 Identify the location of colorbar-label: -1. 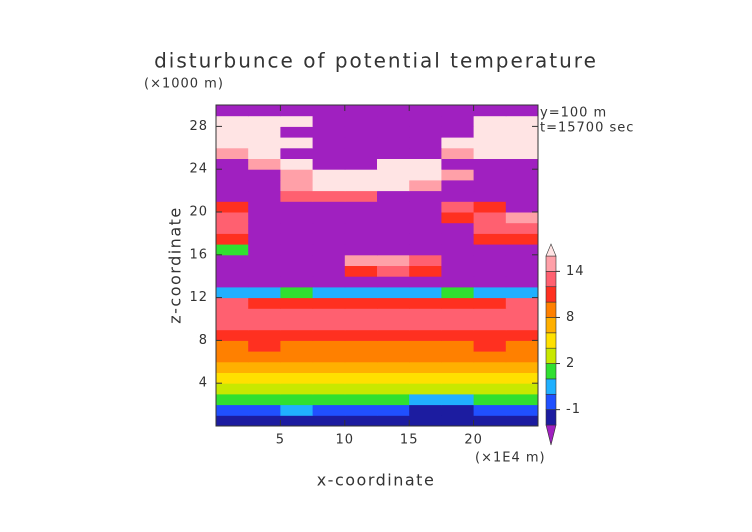
(573, 409).